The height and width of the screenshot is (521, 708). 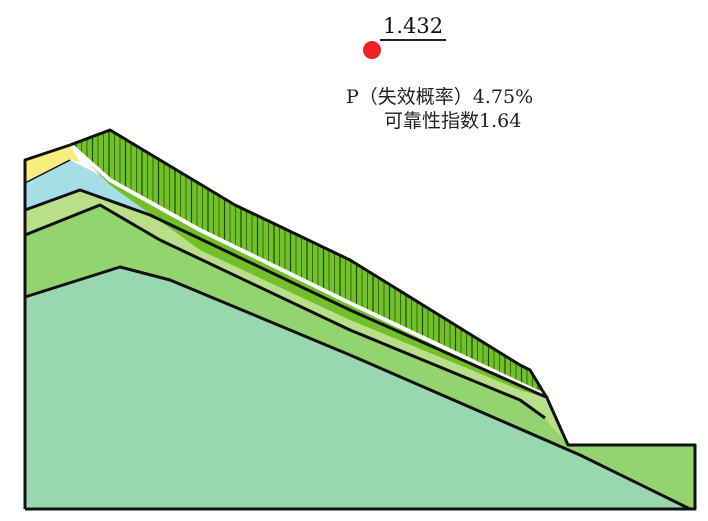 What do you see at coordinates (47, 326) in the screenshot?
I see `ground-surface` at bounding box center [47, 326].